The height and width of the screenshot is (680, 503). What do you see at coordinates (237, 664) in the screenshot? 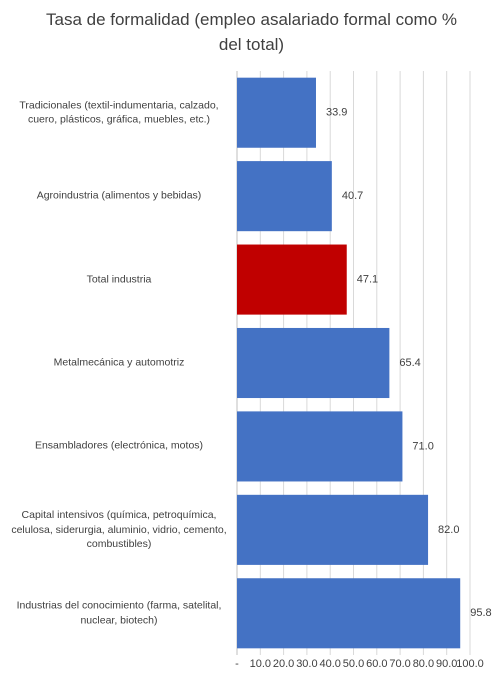
I see `x-tick-label: -` at bounding box center [237, 664].